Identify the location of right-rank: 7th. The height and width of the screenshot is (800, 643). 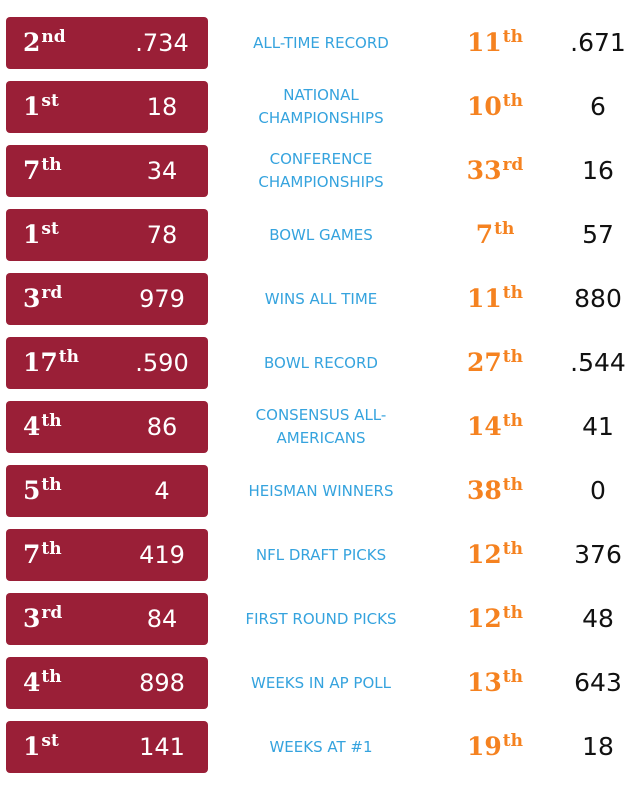
(495, 234).